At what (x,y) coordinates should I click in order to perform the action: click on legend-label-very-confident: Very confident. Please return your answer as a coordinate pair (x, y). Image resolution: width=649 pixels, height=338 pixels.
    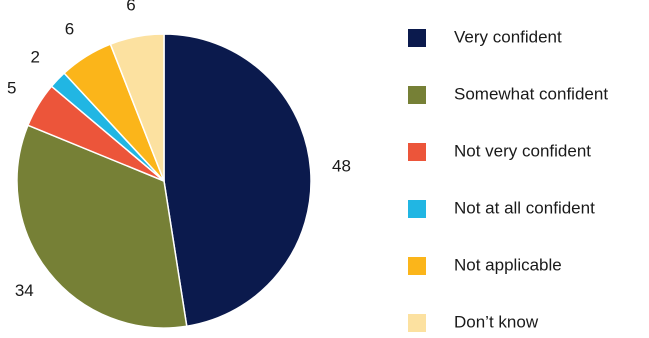
    Looking at the image, I should click on (508, 36).